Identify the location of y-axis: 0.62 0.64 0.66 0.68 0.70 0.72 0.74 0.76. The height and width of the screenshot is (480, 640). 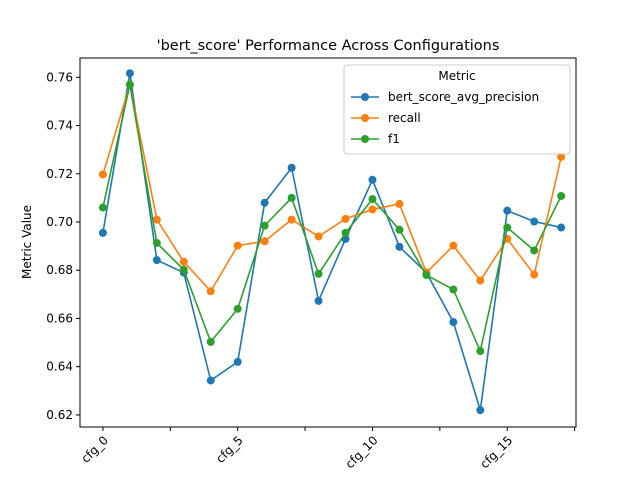
(63, 246).